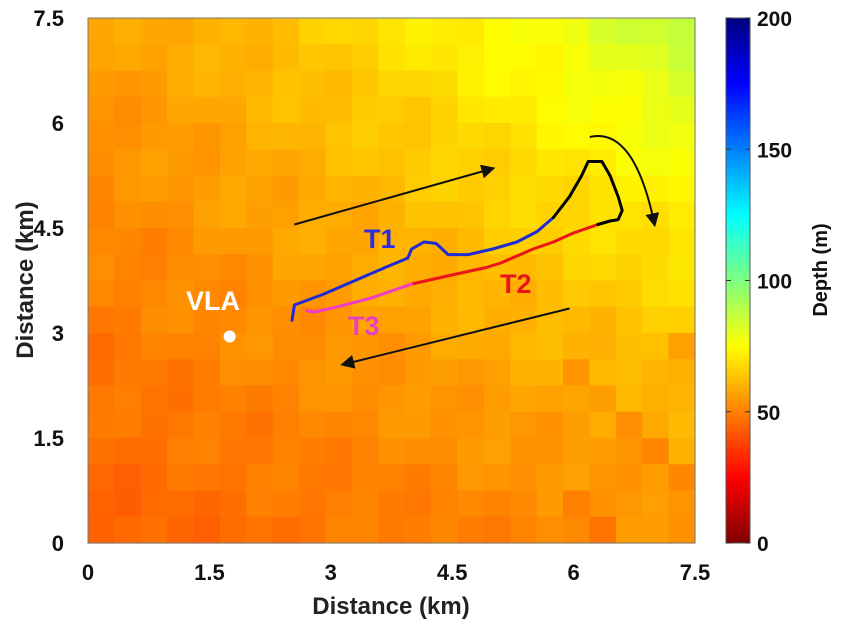 The height and width of the screenshot is (625, 843). I want to click on x-tick-label: 3, so click(331, 572).